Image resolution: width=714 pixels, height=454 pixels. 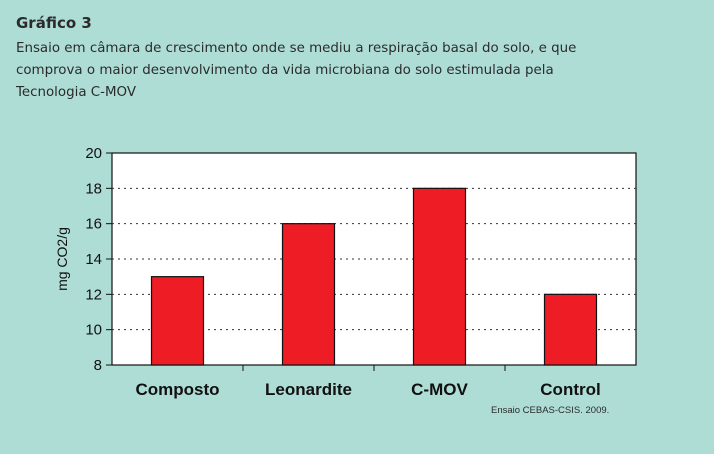 What do you see at coordinates (93, 188) in the screenshot?
I see `y-tick-label-18: 18` at bounding box center [93, 188].